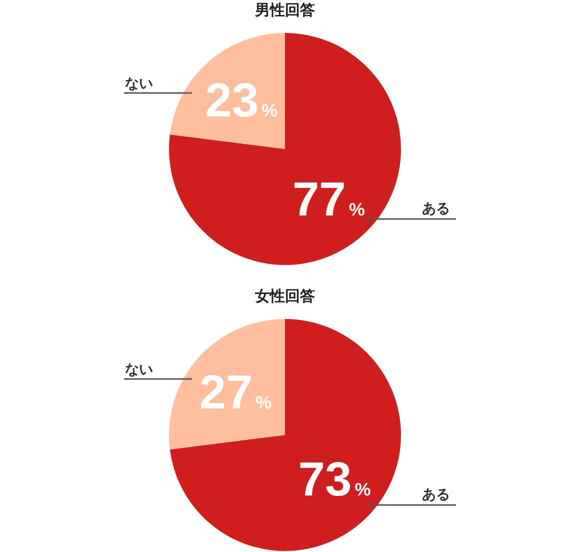  Describe the element at coordinates (334, 480) in the screenshot. I see `data-label: 73%` at that location.